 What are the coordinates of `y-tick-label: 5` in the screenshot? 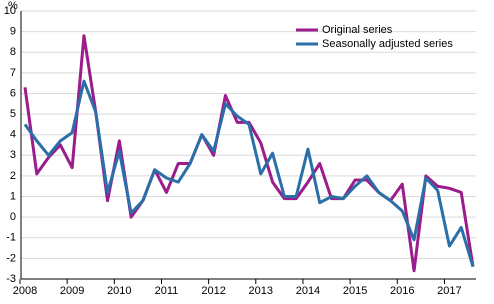 It's located at (13, 114).